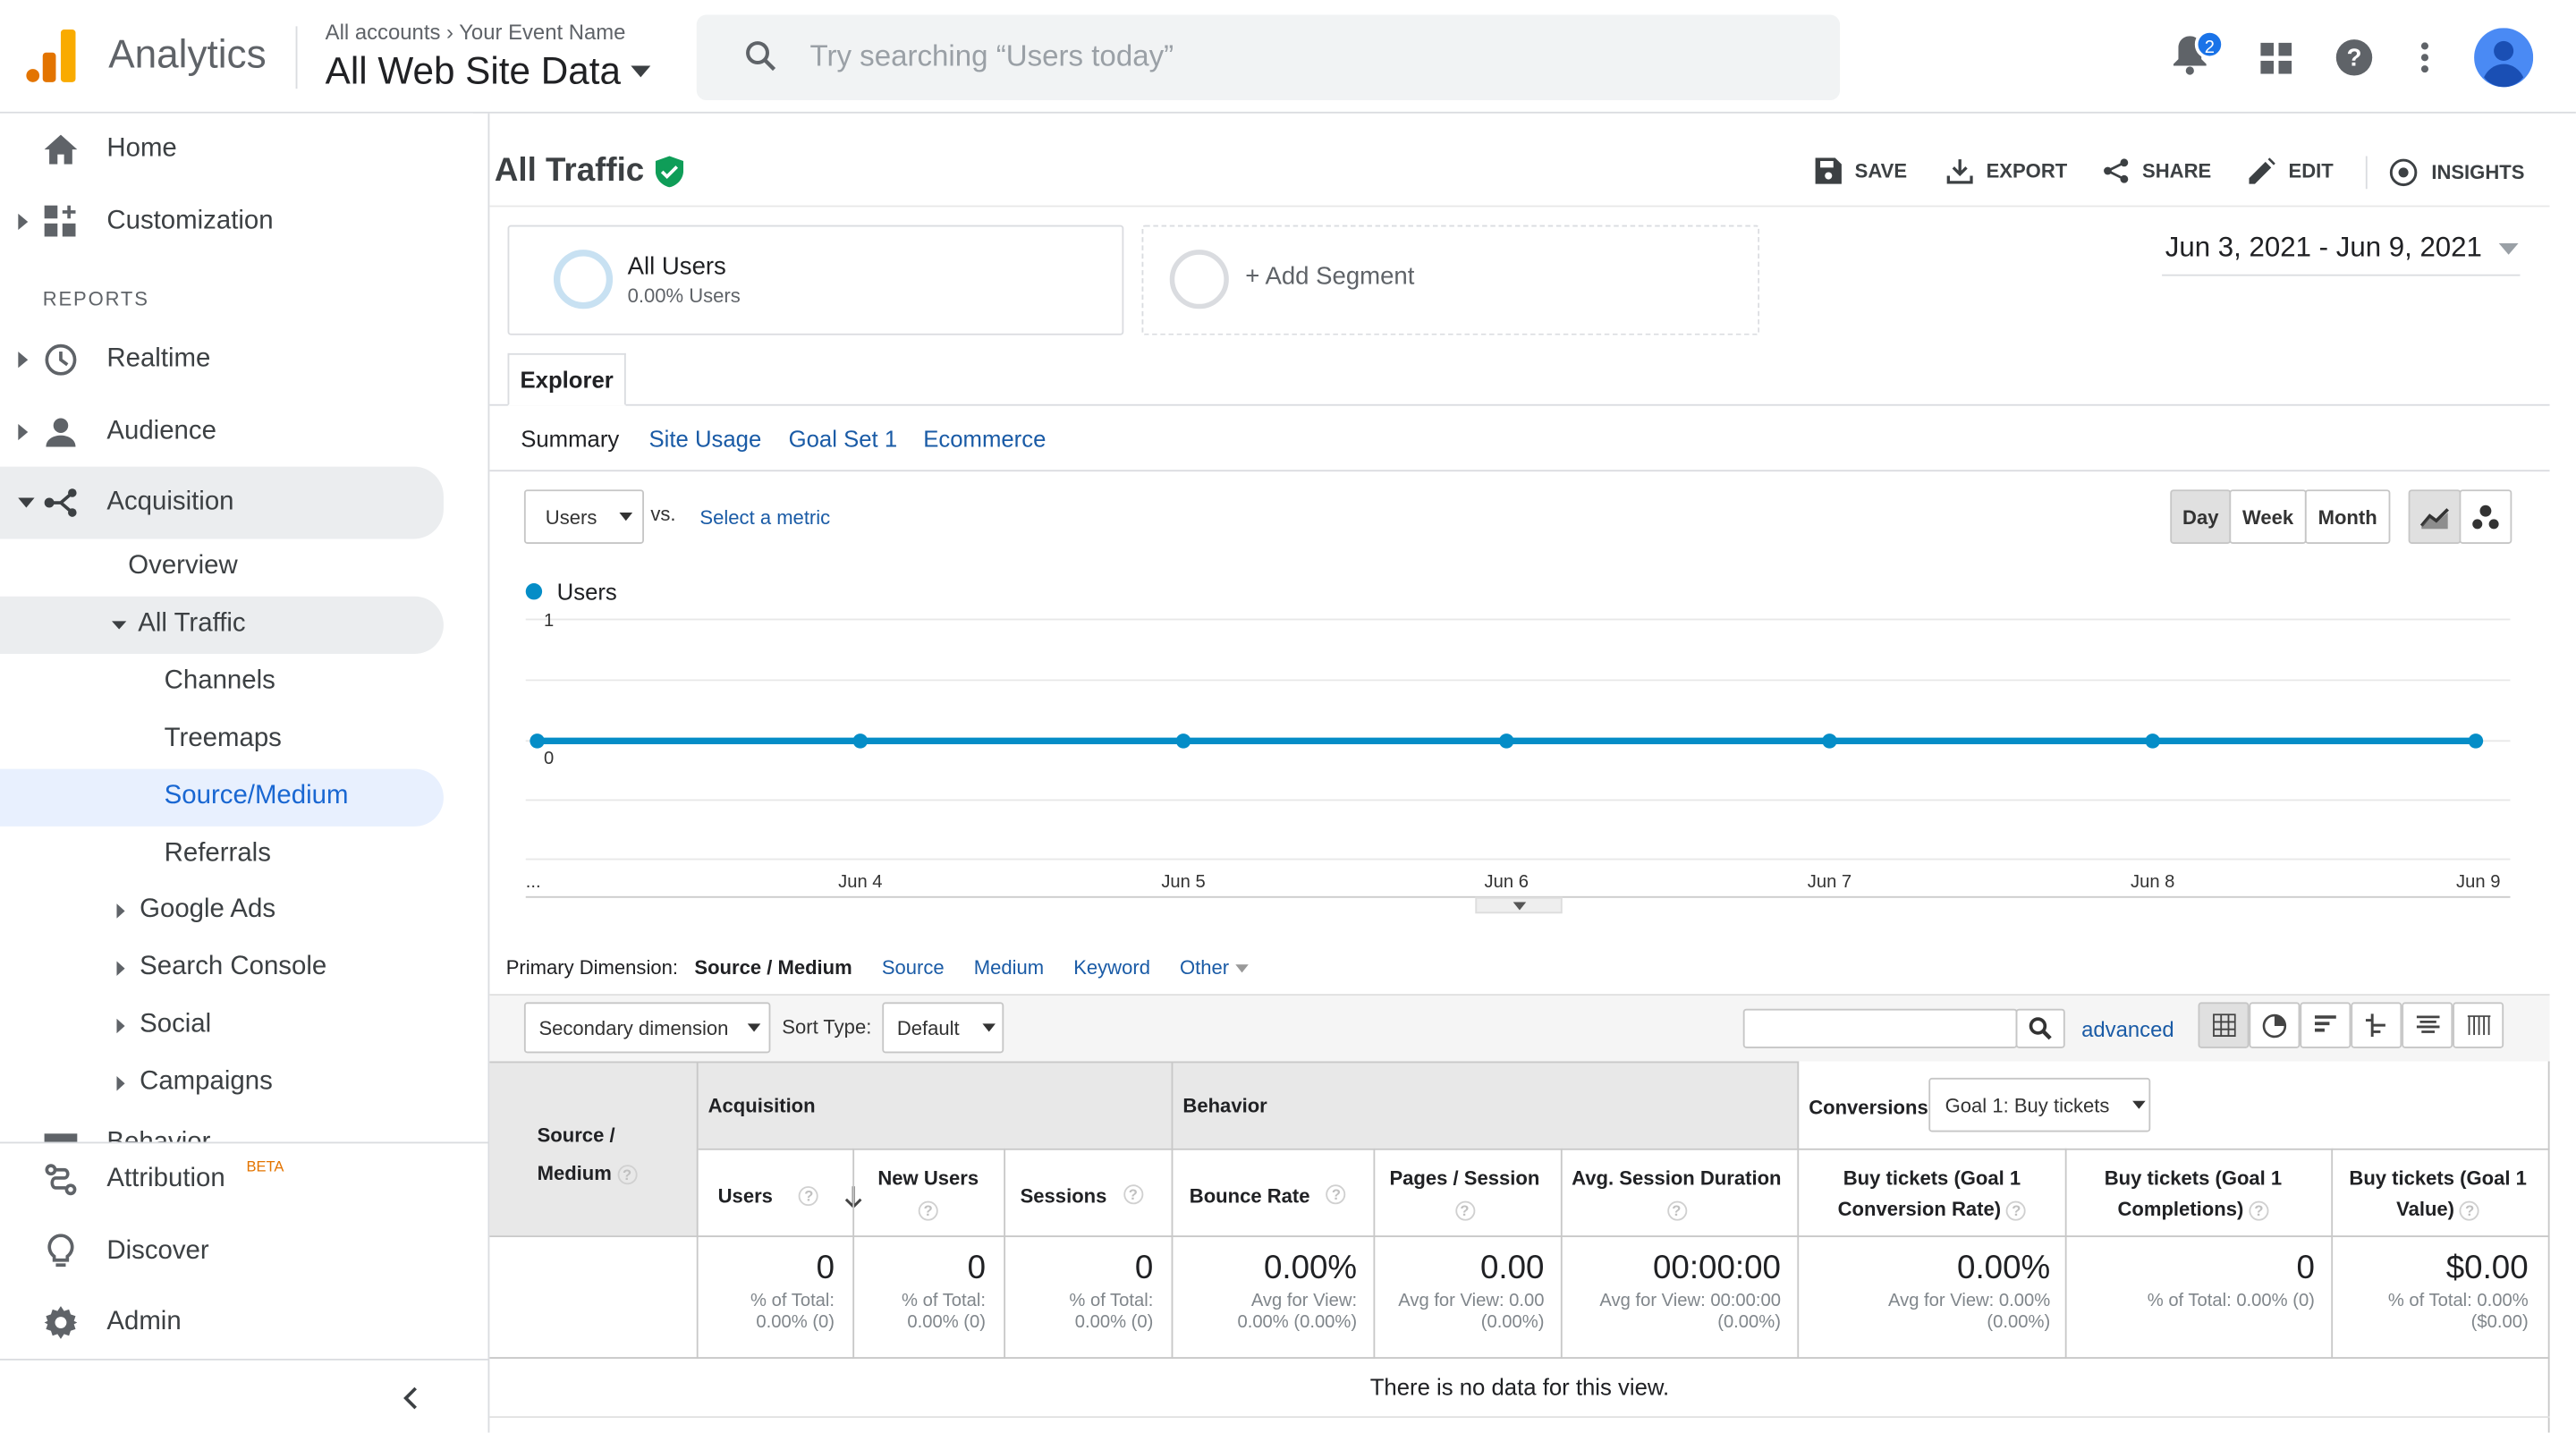 The width and height of the screenshot is (2576, 1433). What do you see at coordinates (221, 967) in the screenshot?
I see `sidebar-item-search-console: Search Console` at bounding box center [221, 967].